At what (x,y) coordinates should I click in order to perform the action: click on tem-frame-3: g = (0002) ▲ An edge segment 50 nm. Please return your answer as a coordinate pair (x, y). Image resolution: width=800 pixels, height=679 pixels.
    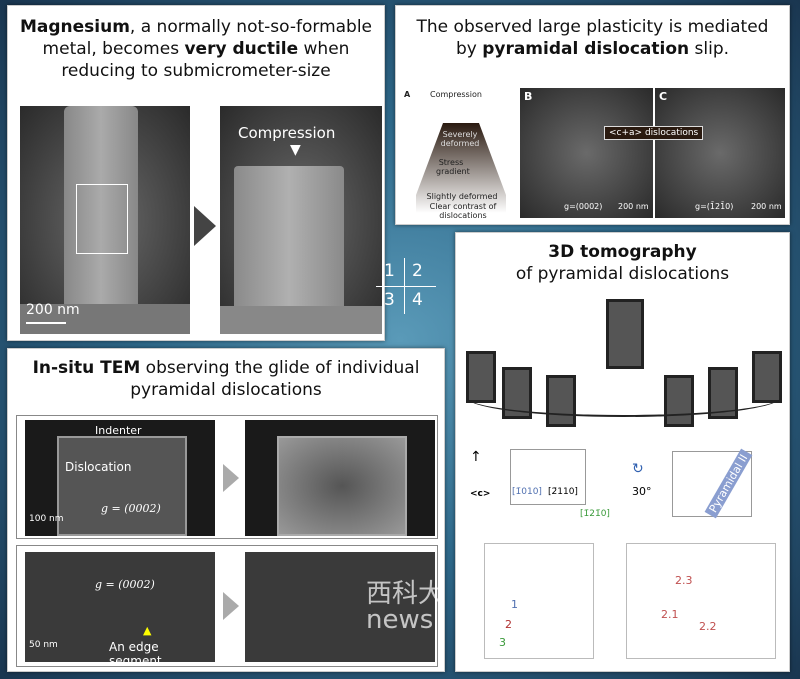
    Looking at the image, I should click on (120, 607).